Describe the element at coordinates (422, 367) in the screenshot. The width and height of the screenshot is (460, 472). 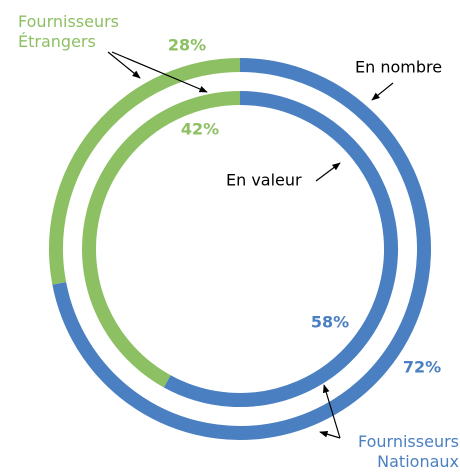
I see `value-label: 72%` at that location.